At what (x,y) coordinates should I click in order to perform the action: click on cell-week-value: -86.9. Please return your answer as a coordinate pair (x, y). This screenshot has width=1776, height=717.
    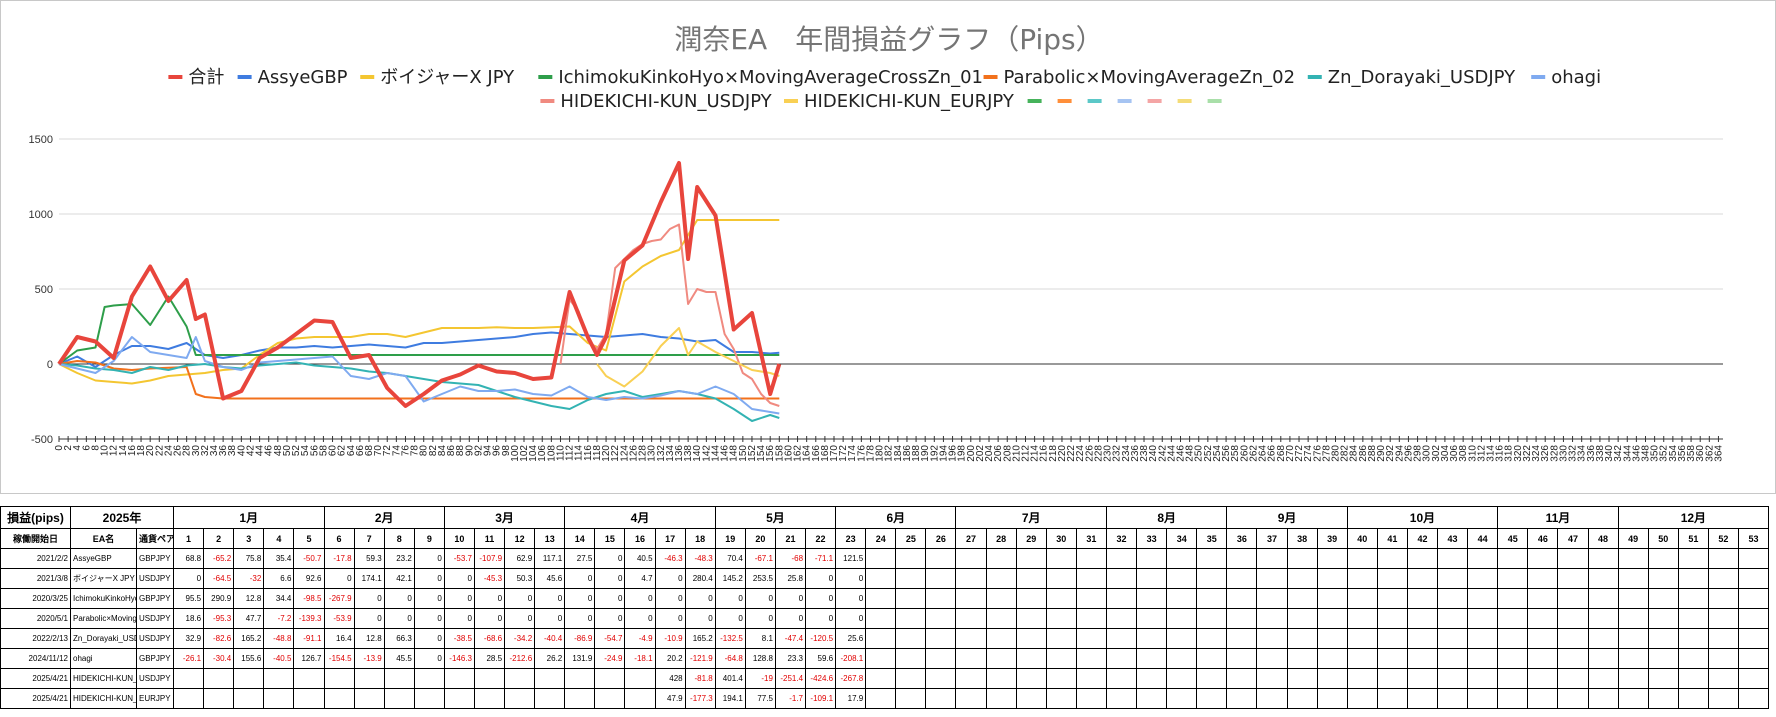
    Looking at the image, I should click on (580, 638).